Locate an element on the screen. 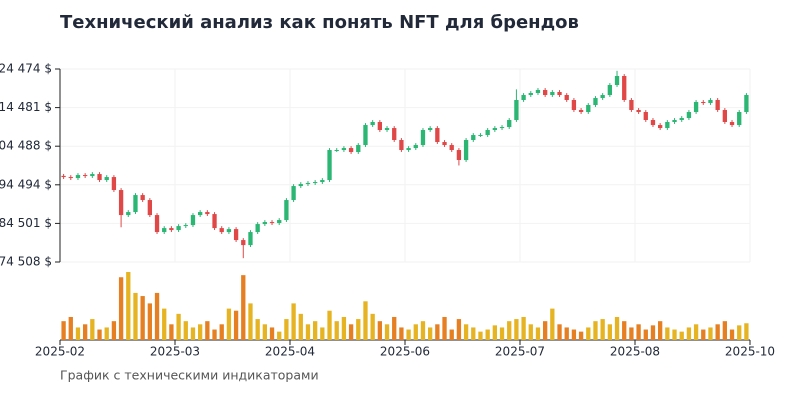 The height and width of the screenshot is (400, 800). y-tick-label: 114 481 $ is located at coordinates (26, 107).